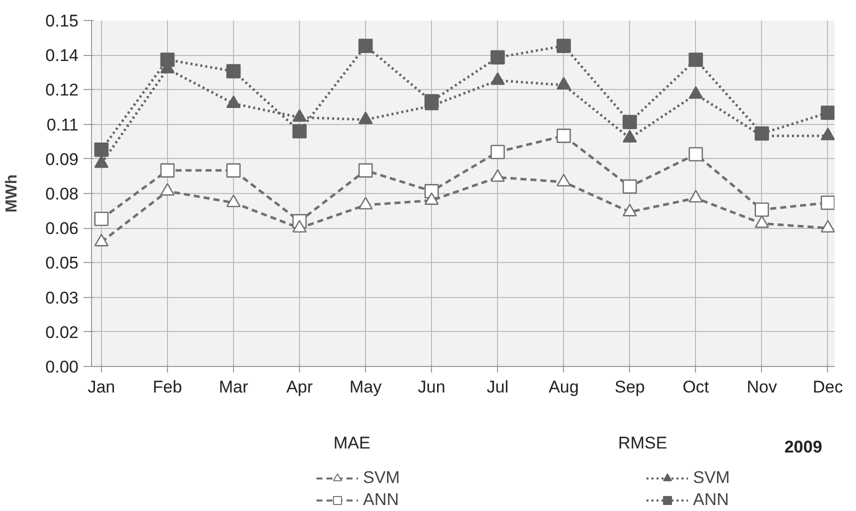 This screenshot has width=856, height=511. I want to click on text: MAE, so click(351, 443).